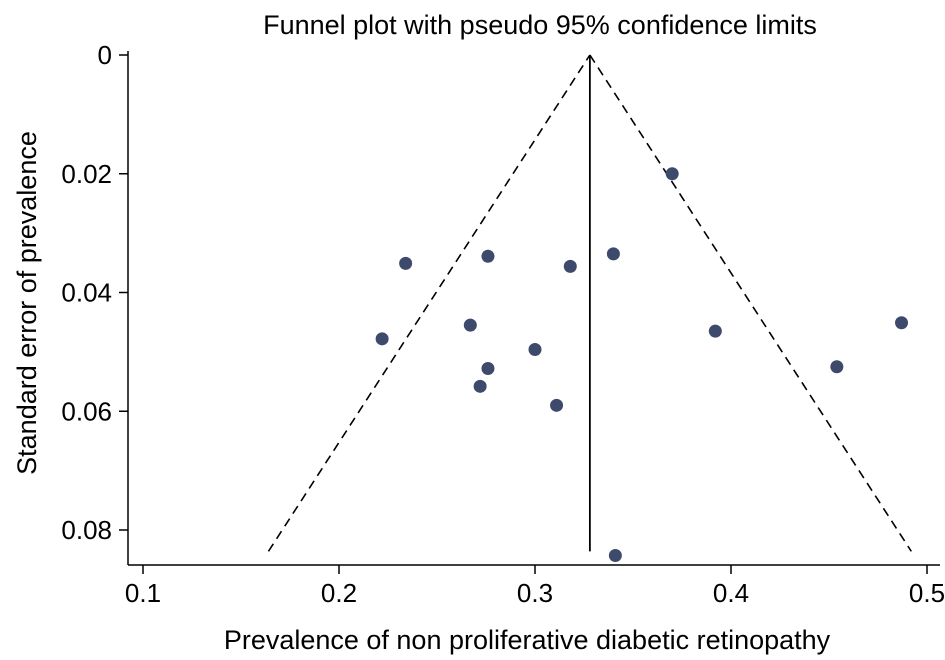 The height and width of the screenshot is (660, 945). I want to click on x-tick-label: 0.2, so click(339, 593).